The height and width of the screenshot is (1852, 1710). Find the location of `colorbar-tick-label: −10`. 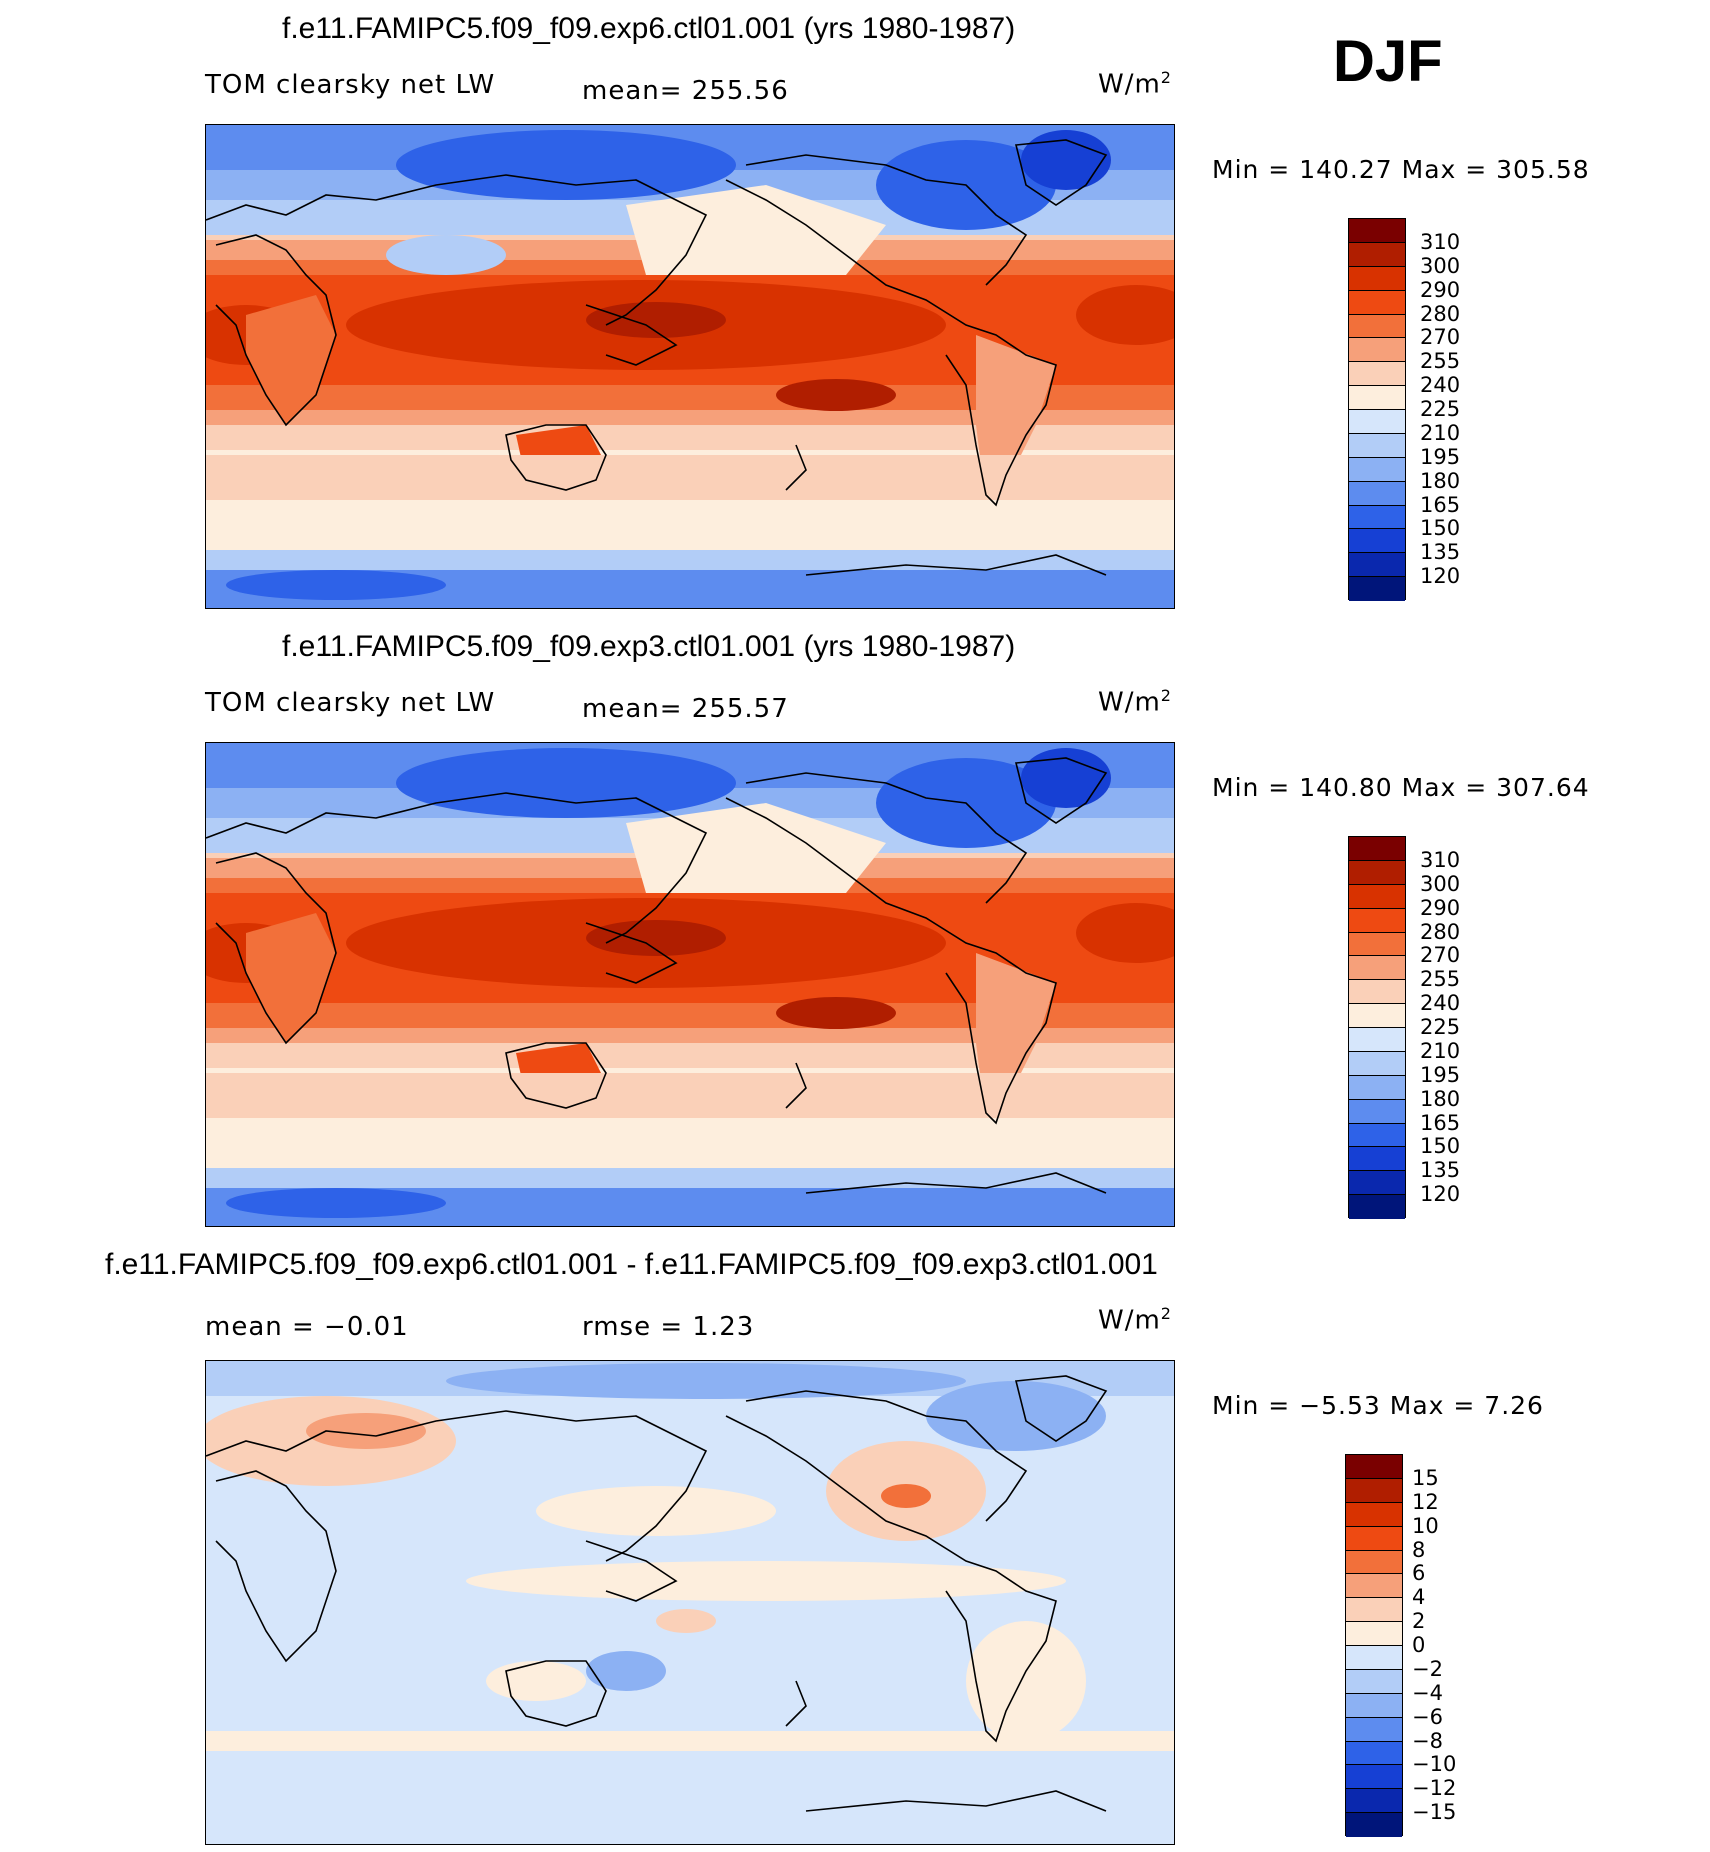

colorbar-tick-label: −10 is located at coordinates (1434, 1764).